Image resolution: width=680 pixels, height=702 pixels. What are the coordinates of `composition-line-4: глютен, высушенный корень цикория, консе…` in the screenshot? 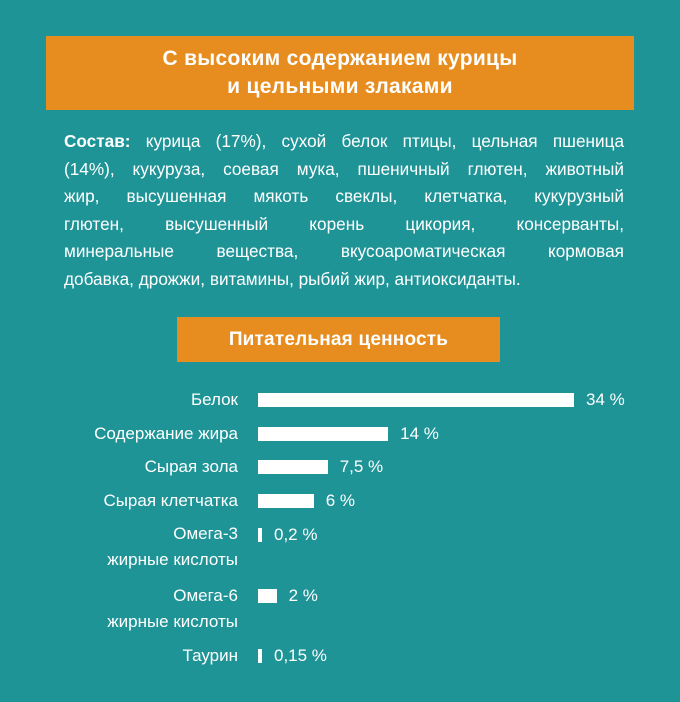 It's located at (344, 223).